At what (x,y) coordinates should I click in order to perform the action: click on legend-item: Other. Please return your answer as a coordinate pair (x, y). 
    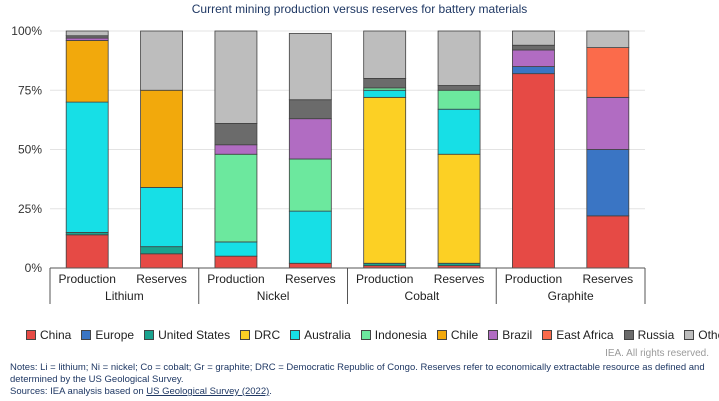
    Looking at the image, I should click on (701, 335).